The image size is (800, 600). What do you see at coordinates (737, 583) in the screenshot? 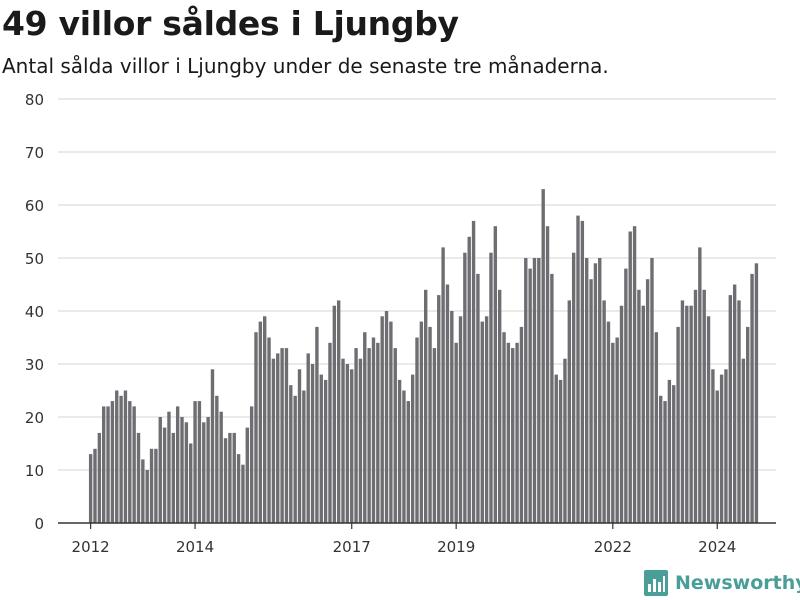
I see `brand-name: Newsworthy` at bounding box center [737, 583].